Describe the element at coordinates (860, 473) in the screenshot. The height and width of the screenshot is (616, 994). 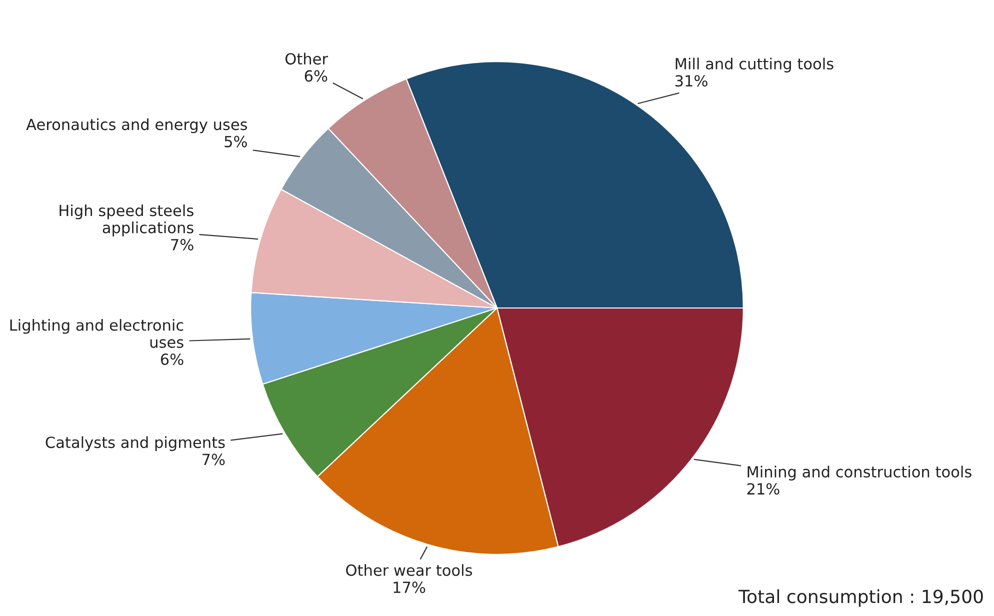
I see `slice-label: Mining and construction tools` at that location.